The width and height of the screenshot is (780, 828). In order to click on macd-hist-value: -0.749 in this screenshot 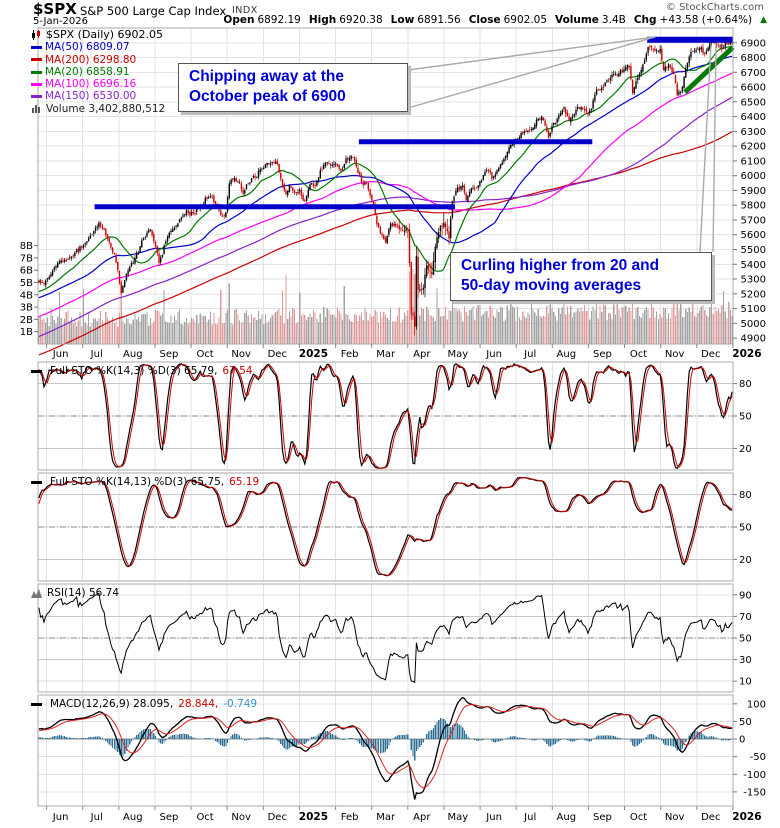, I will do `click(240, 704)`.